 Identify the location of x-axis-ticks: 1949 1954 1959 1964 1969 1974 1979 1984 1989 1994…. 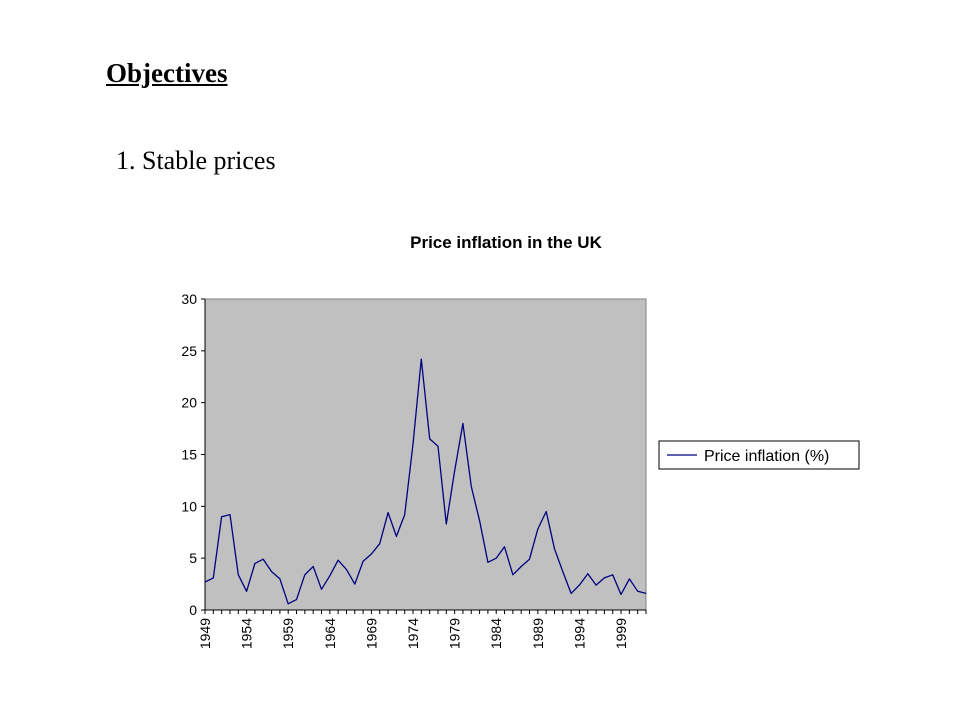
(422, 629).